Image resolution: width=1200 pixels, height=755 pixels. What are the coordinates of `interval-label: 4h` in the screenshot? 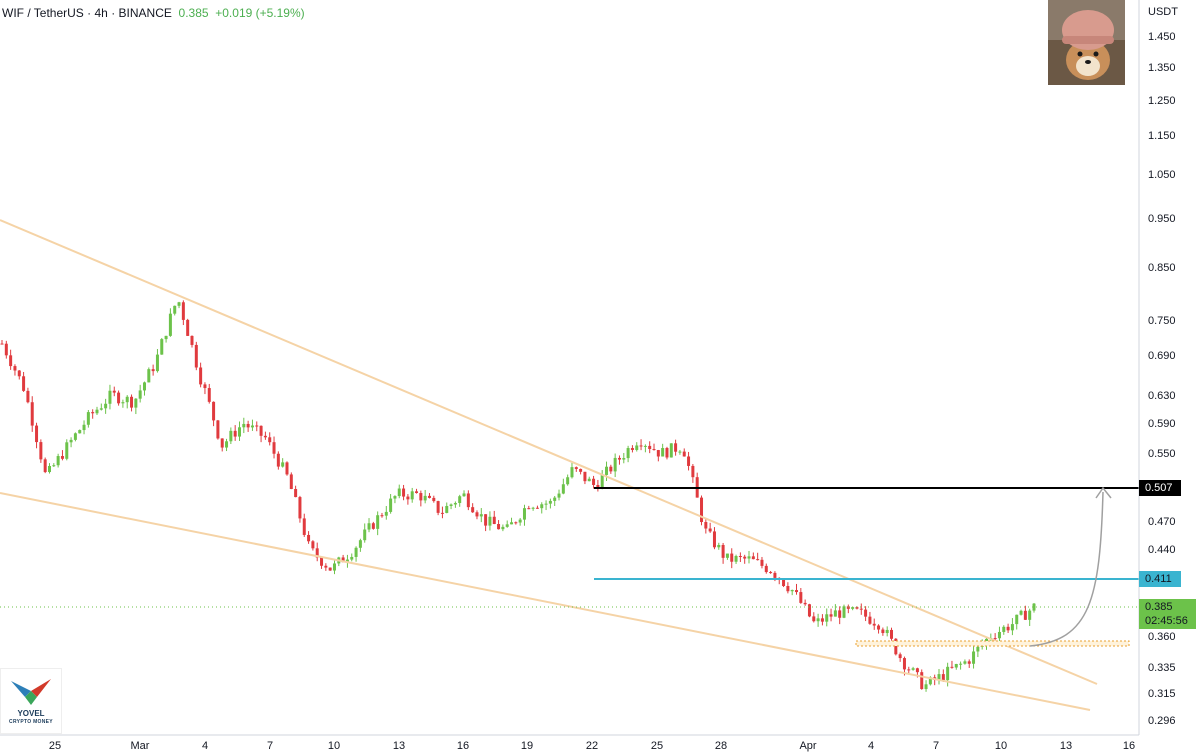 It's located at (101, 13).